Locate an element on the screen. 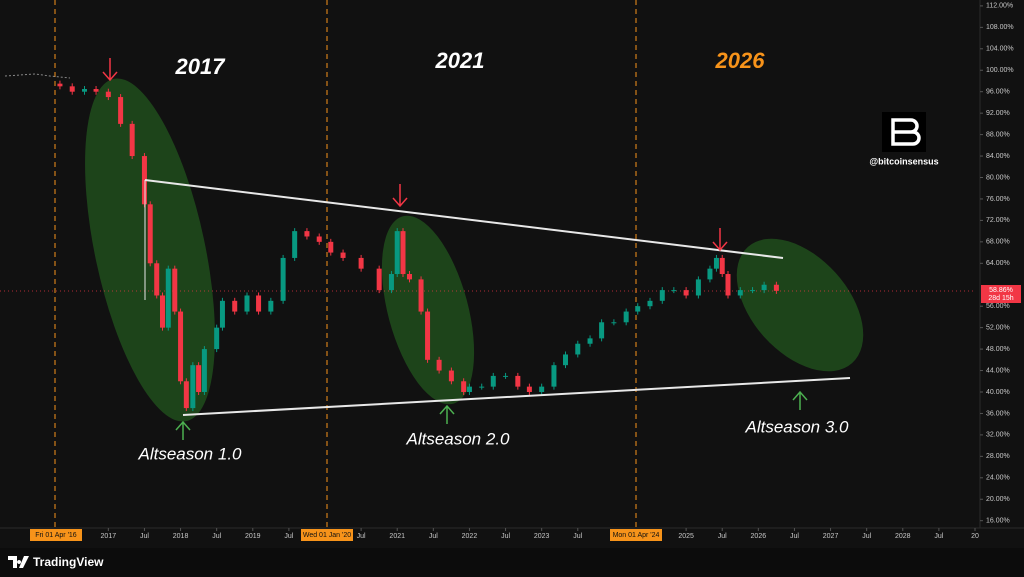 This screenshot has height=577, width=1024. brand: TradingView is located at coordinates (68, 562).